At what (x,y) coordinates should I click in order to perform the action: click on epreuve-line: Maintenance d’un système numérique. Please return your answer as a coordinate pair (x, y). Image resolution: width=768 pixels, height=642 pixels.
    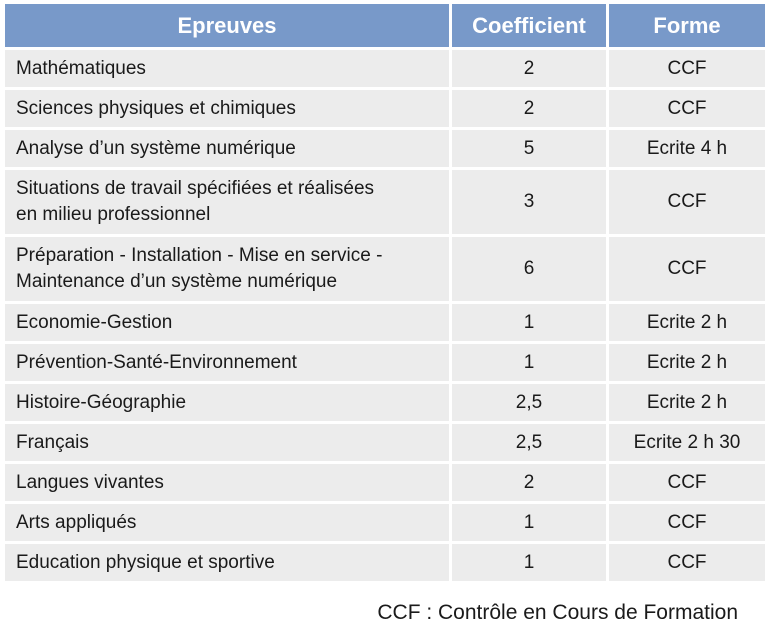
    Looking at the image, I should click on (177, 281).